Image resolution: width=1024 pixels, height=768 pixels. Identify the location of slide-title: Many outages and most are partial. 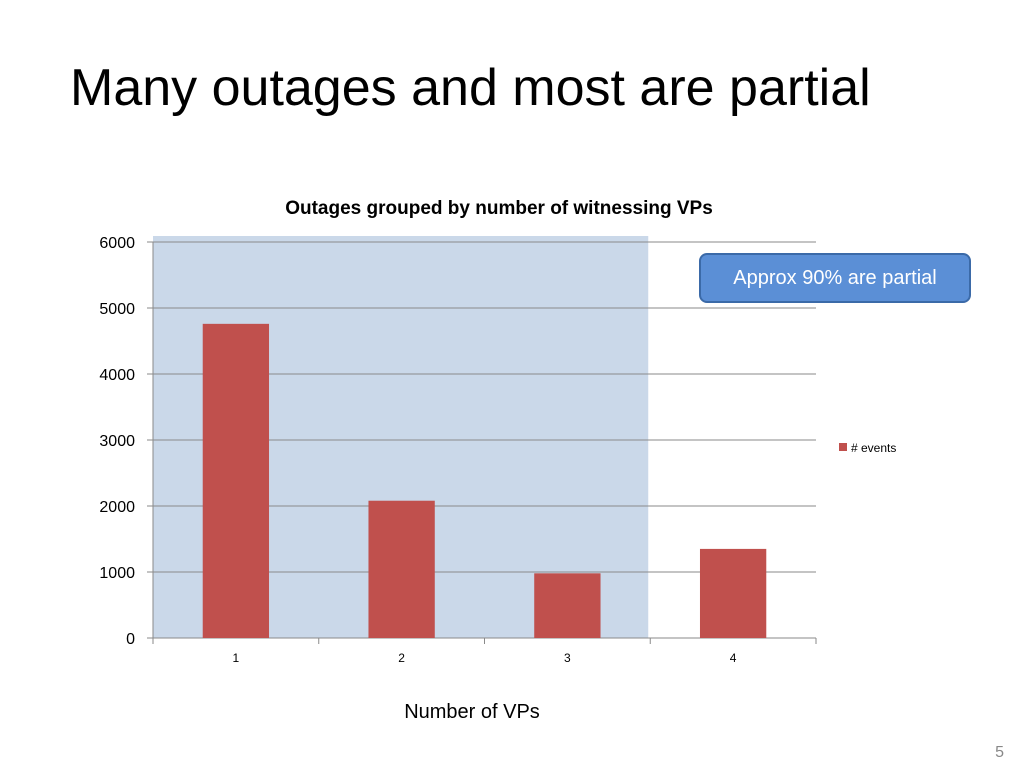
(470, 88).